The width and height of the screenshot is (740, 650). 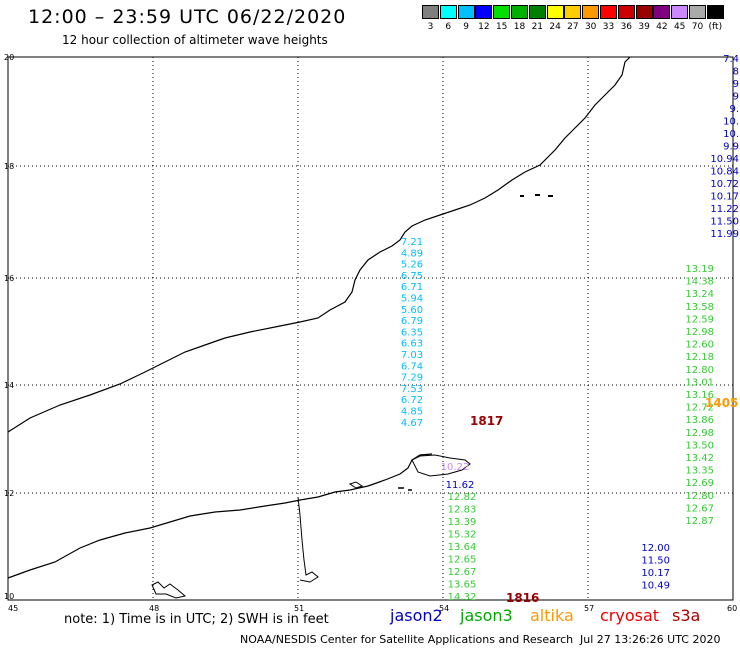 What do you see at coordinates (555, 27) in the screenshot?
I see `scale-label: 24` at bounding box center [555, 27].